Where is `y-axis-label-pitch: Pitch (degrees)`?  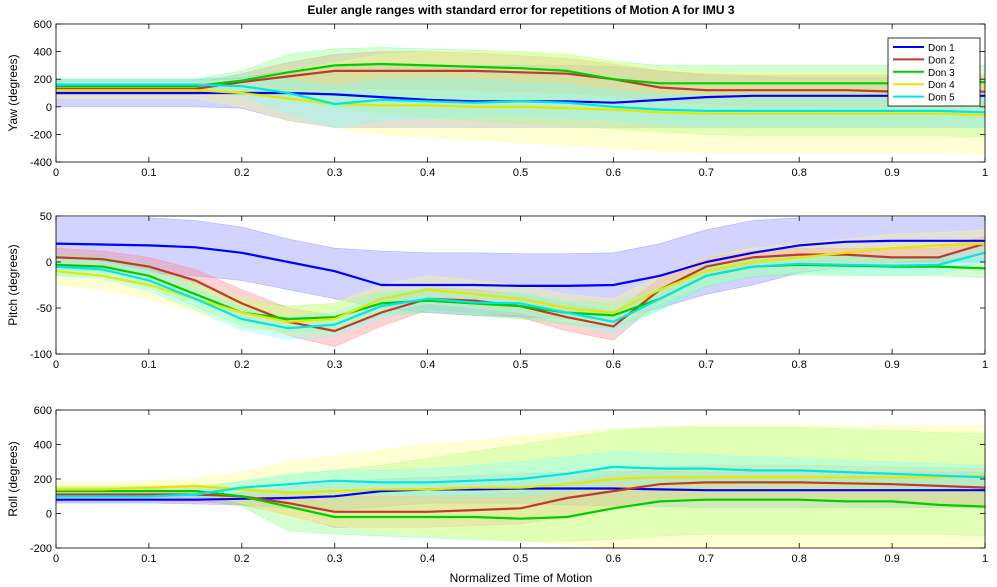
y-axis-label-pitch: Pitch (degrees) is located at coordinates (13, 284).